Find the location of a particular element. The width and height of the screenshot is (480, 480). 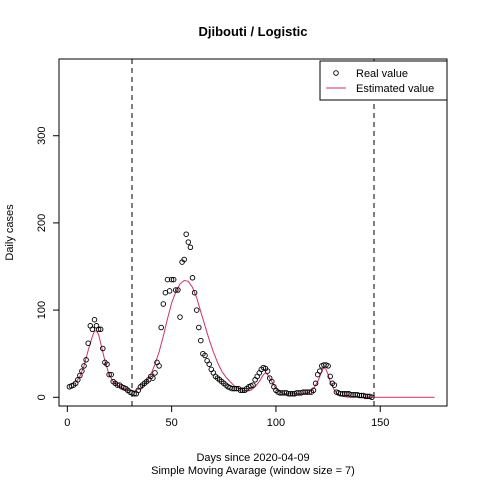

y-tick-label: 300 is located at coordinates (42, 136).